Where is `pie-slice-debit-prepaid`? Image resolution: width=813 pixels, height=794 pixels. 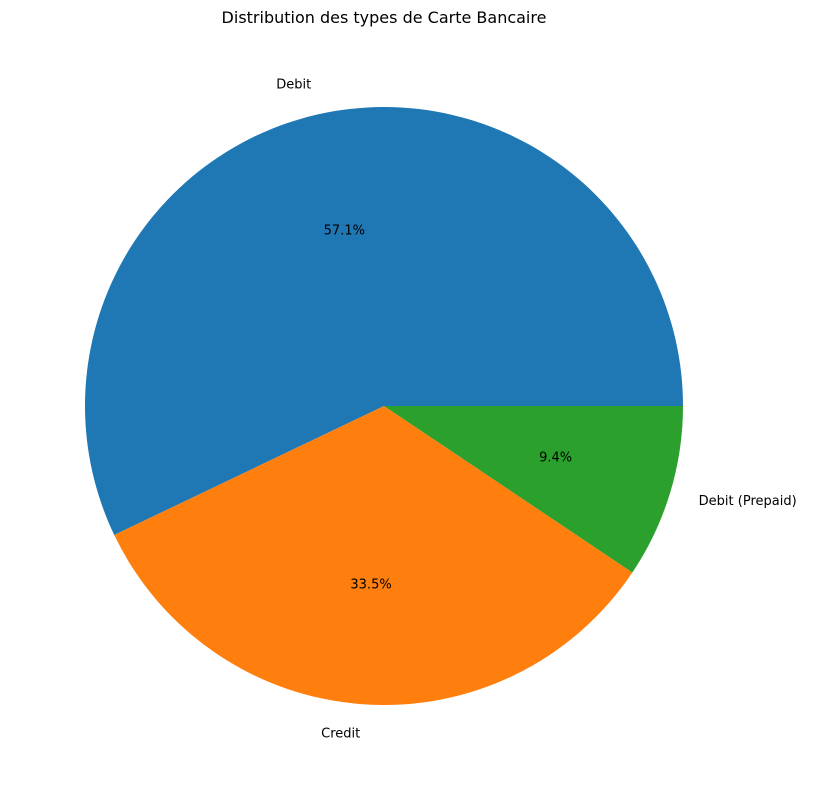 pie-slice-debit-prepaid is located at coordinates (533, 489).